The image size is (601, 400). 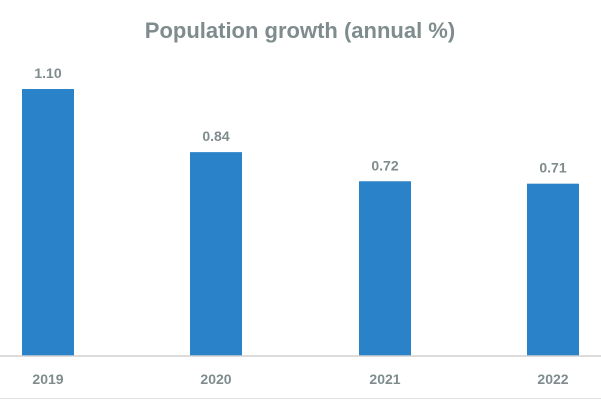 I want to click on bar-2021, so click(x=385, y=268).